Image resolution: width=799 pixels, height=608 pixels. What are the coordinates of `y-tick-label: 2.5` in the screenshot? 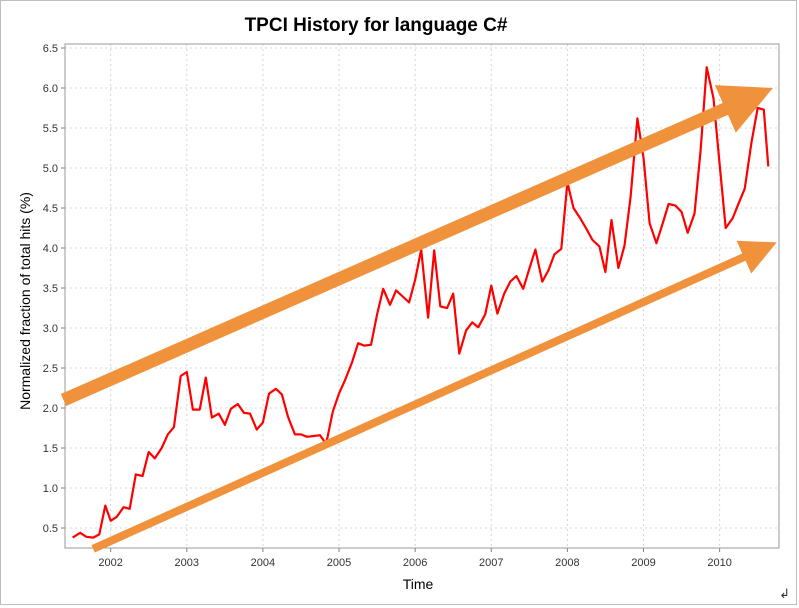 It's located at (50, 369).